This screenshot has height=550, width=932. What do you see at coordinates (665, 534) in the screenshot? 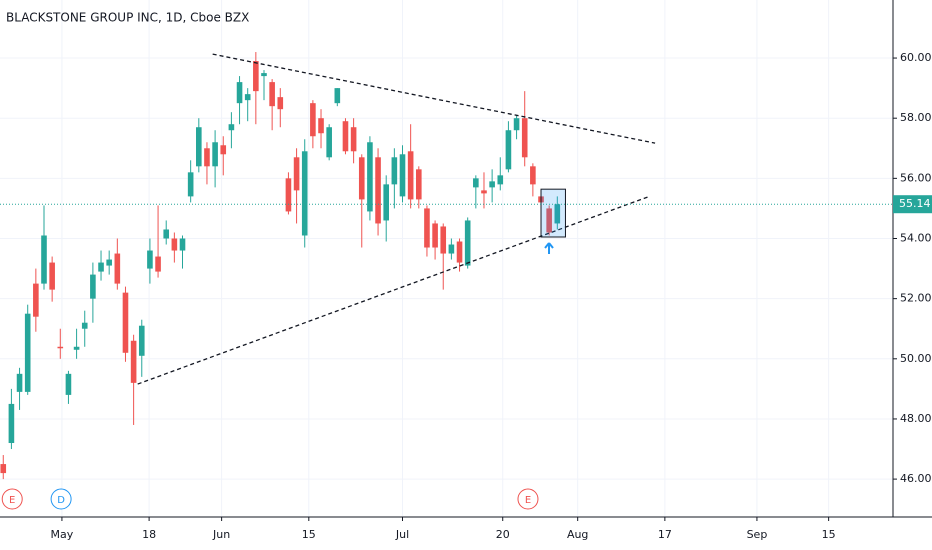
I see `x-tick-label: 17` at bounding box center [665, 534].